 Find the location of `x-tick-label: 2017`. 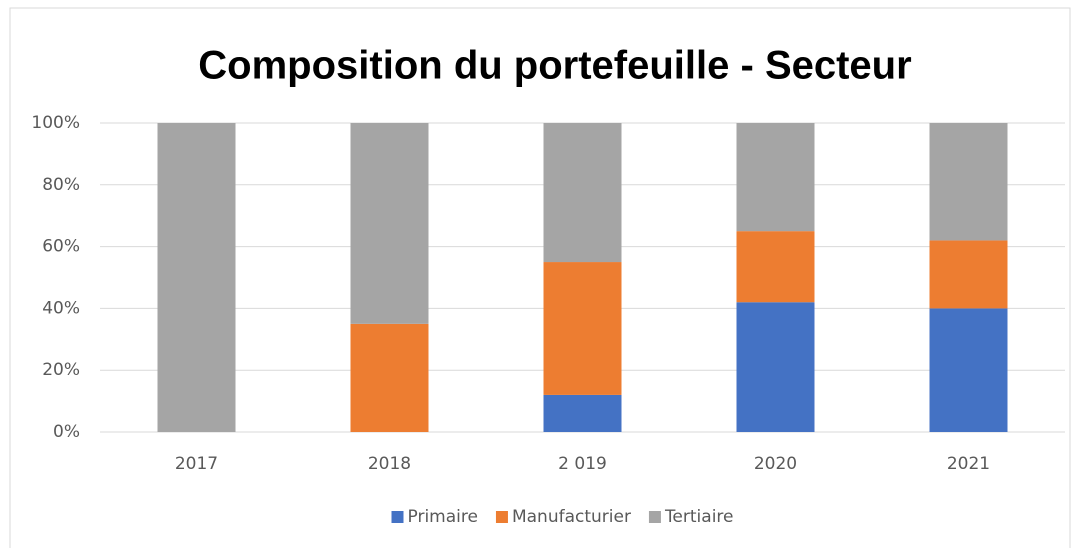

x-tick-label: 2017 is located at coordinates (196, 464).